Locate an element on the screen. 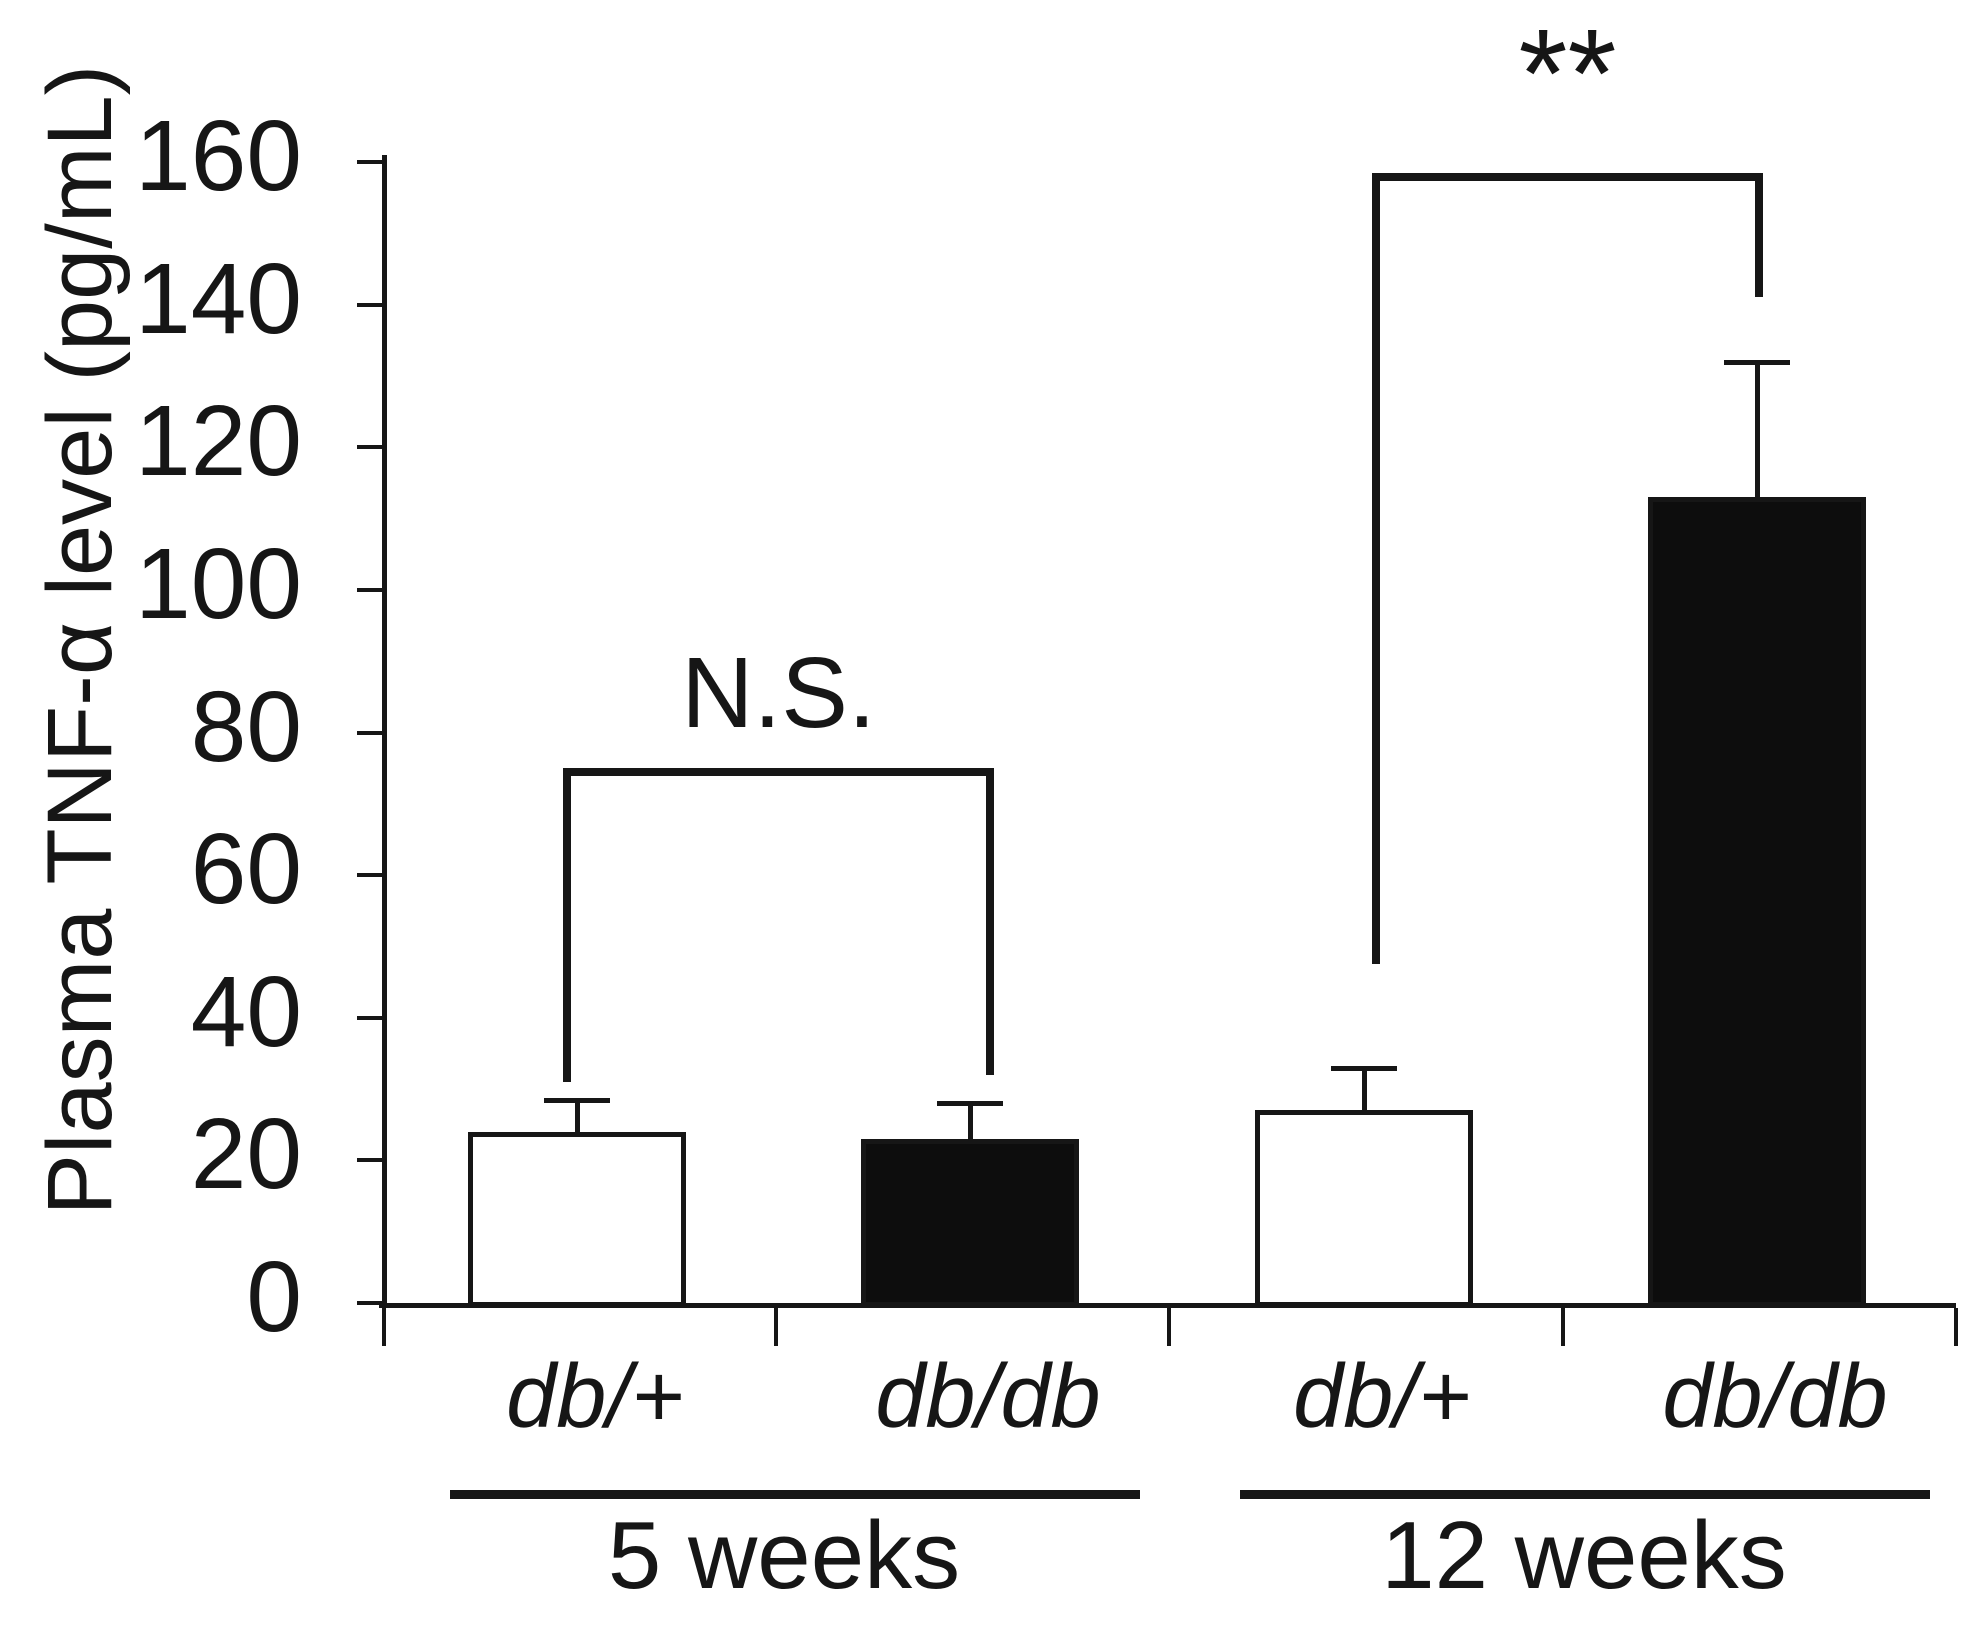  y-tick-label: 120 is located at coordinates (218, 441).